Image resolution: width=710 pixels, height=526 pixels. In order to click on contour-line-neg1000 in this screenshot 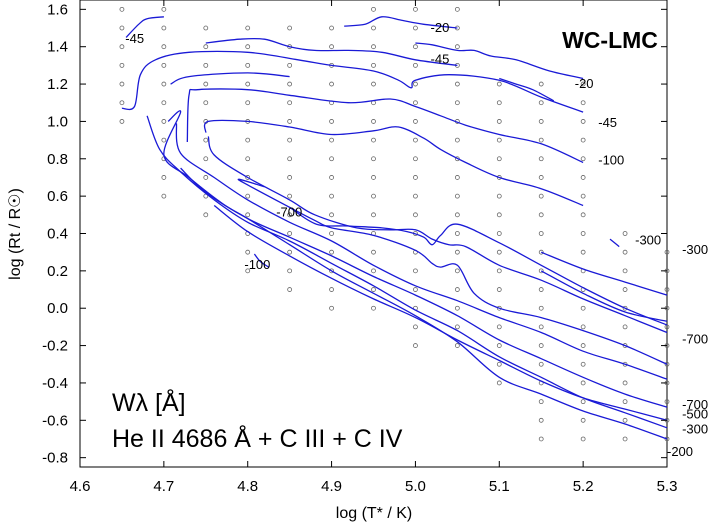, I will do `click(478, 266)`.